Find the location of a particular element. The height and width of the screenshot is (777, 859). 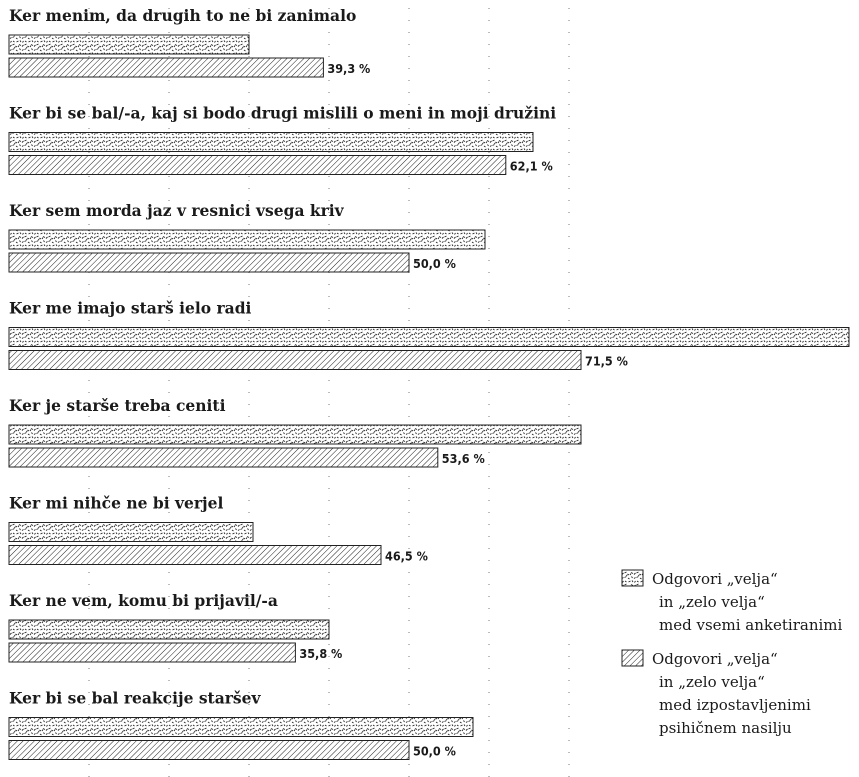

legend-text: med vsemi anketiranimi is located at coordinates (750, 625).